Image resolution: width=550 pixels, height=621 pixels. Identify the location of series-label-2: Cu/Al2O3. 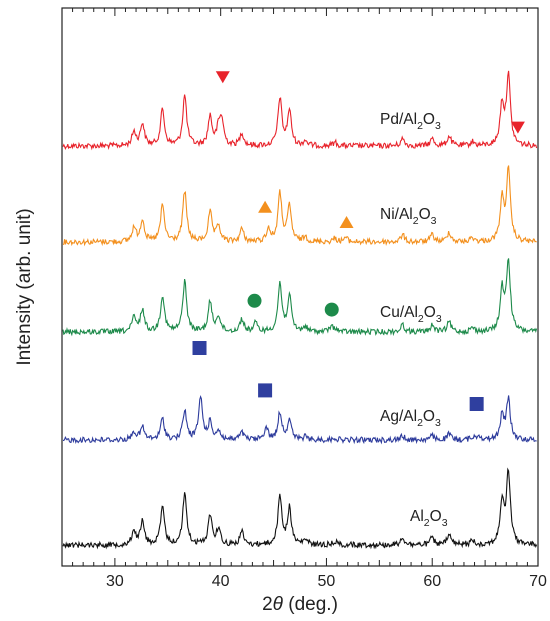
(411, 314).